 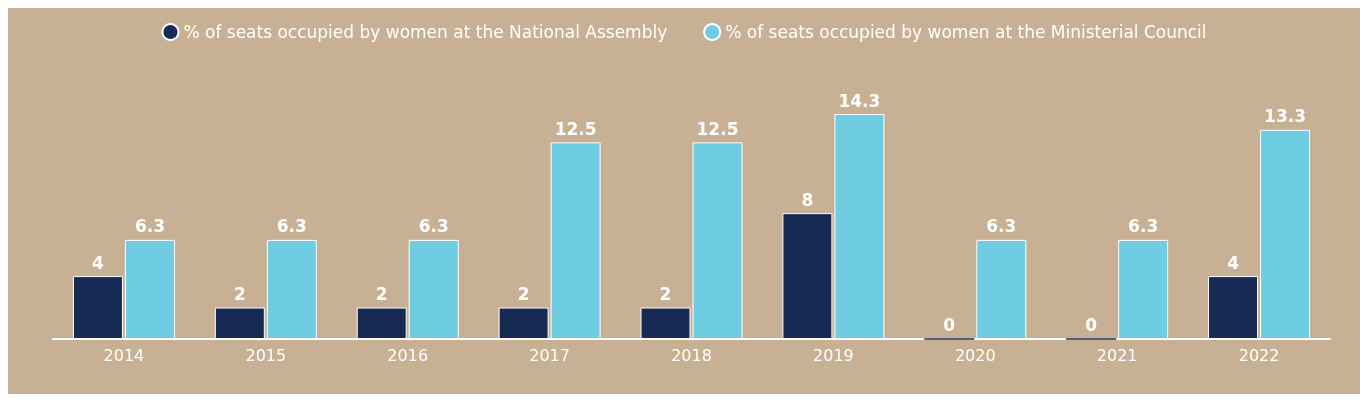 What do you see at coordinates (833, 355) in the screenshot?
I see `x-tick-label: 2019` at bounding box center [833, 355].